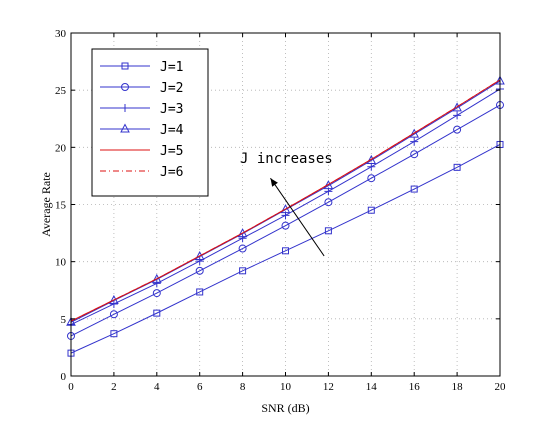 This screenshot has width=554, height=424. Describe the element at coordinates (141, 151) in the screenshot. I see `legend-entry: J=5` at that location.